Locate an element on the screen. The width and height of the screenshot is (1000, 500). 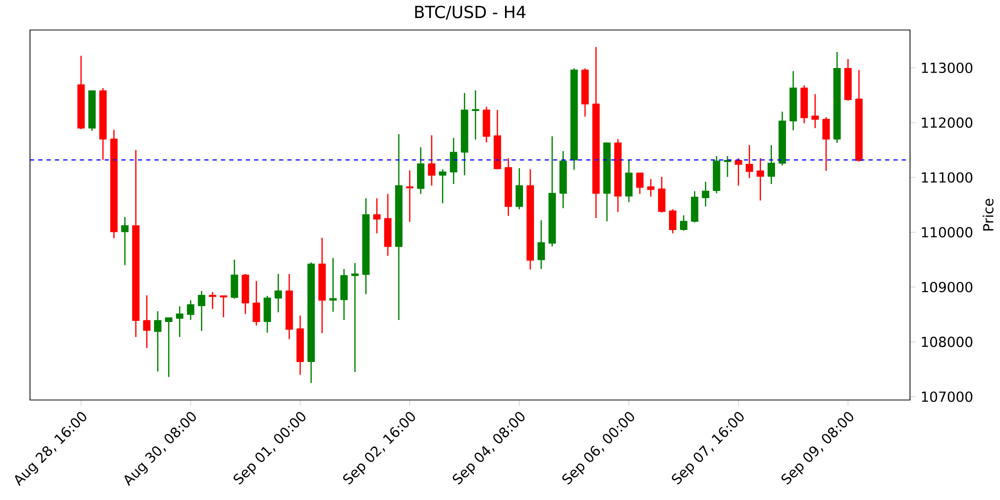
y-axis-title: Price is located at coordinates (988, 214).